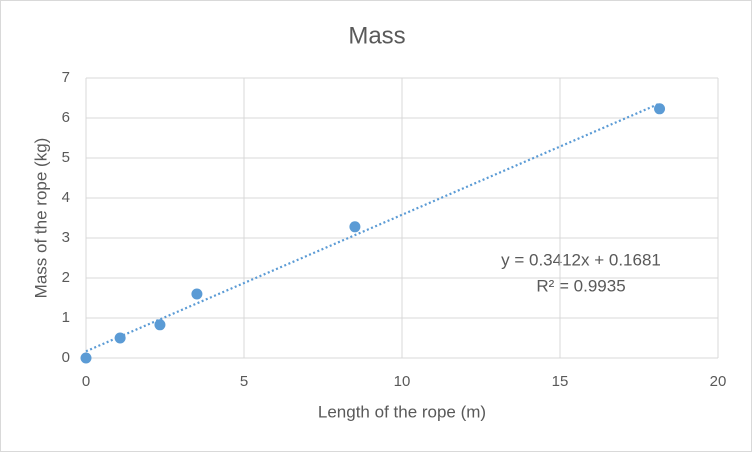  Describe the element at coordinates (402, 411) in the screenshot. I see `x-axis-label: Length of the rope (m)` at that location.